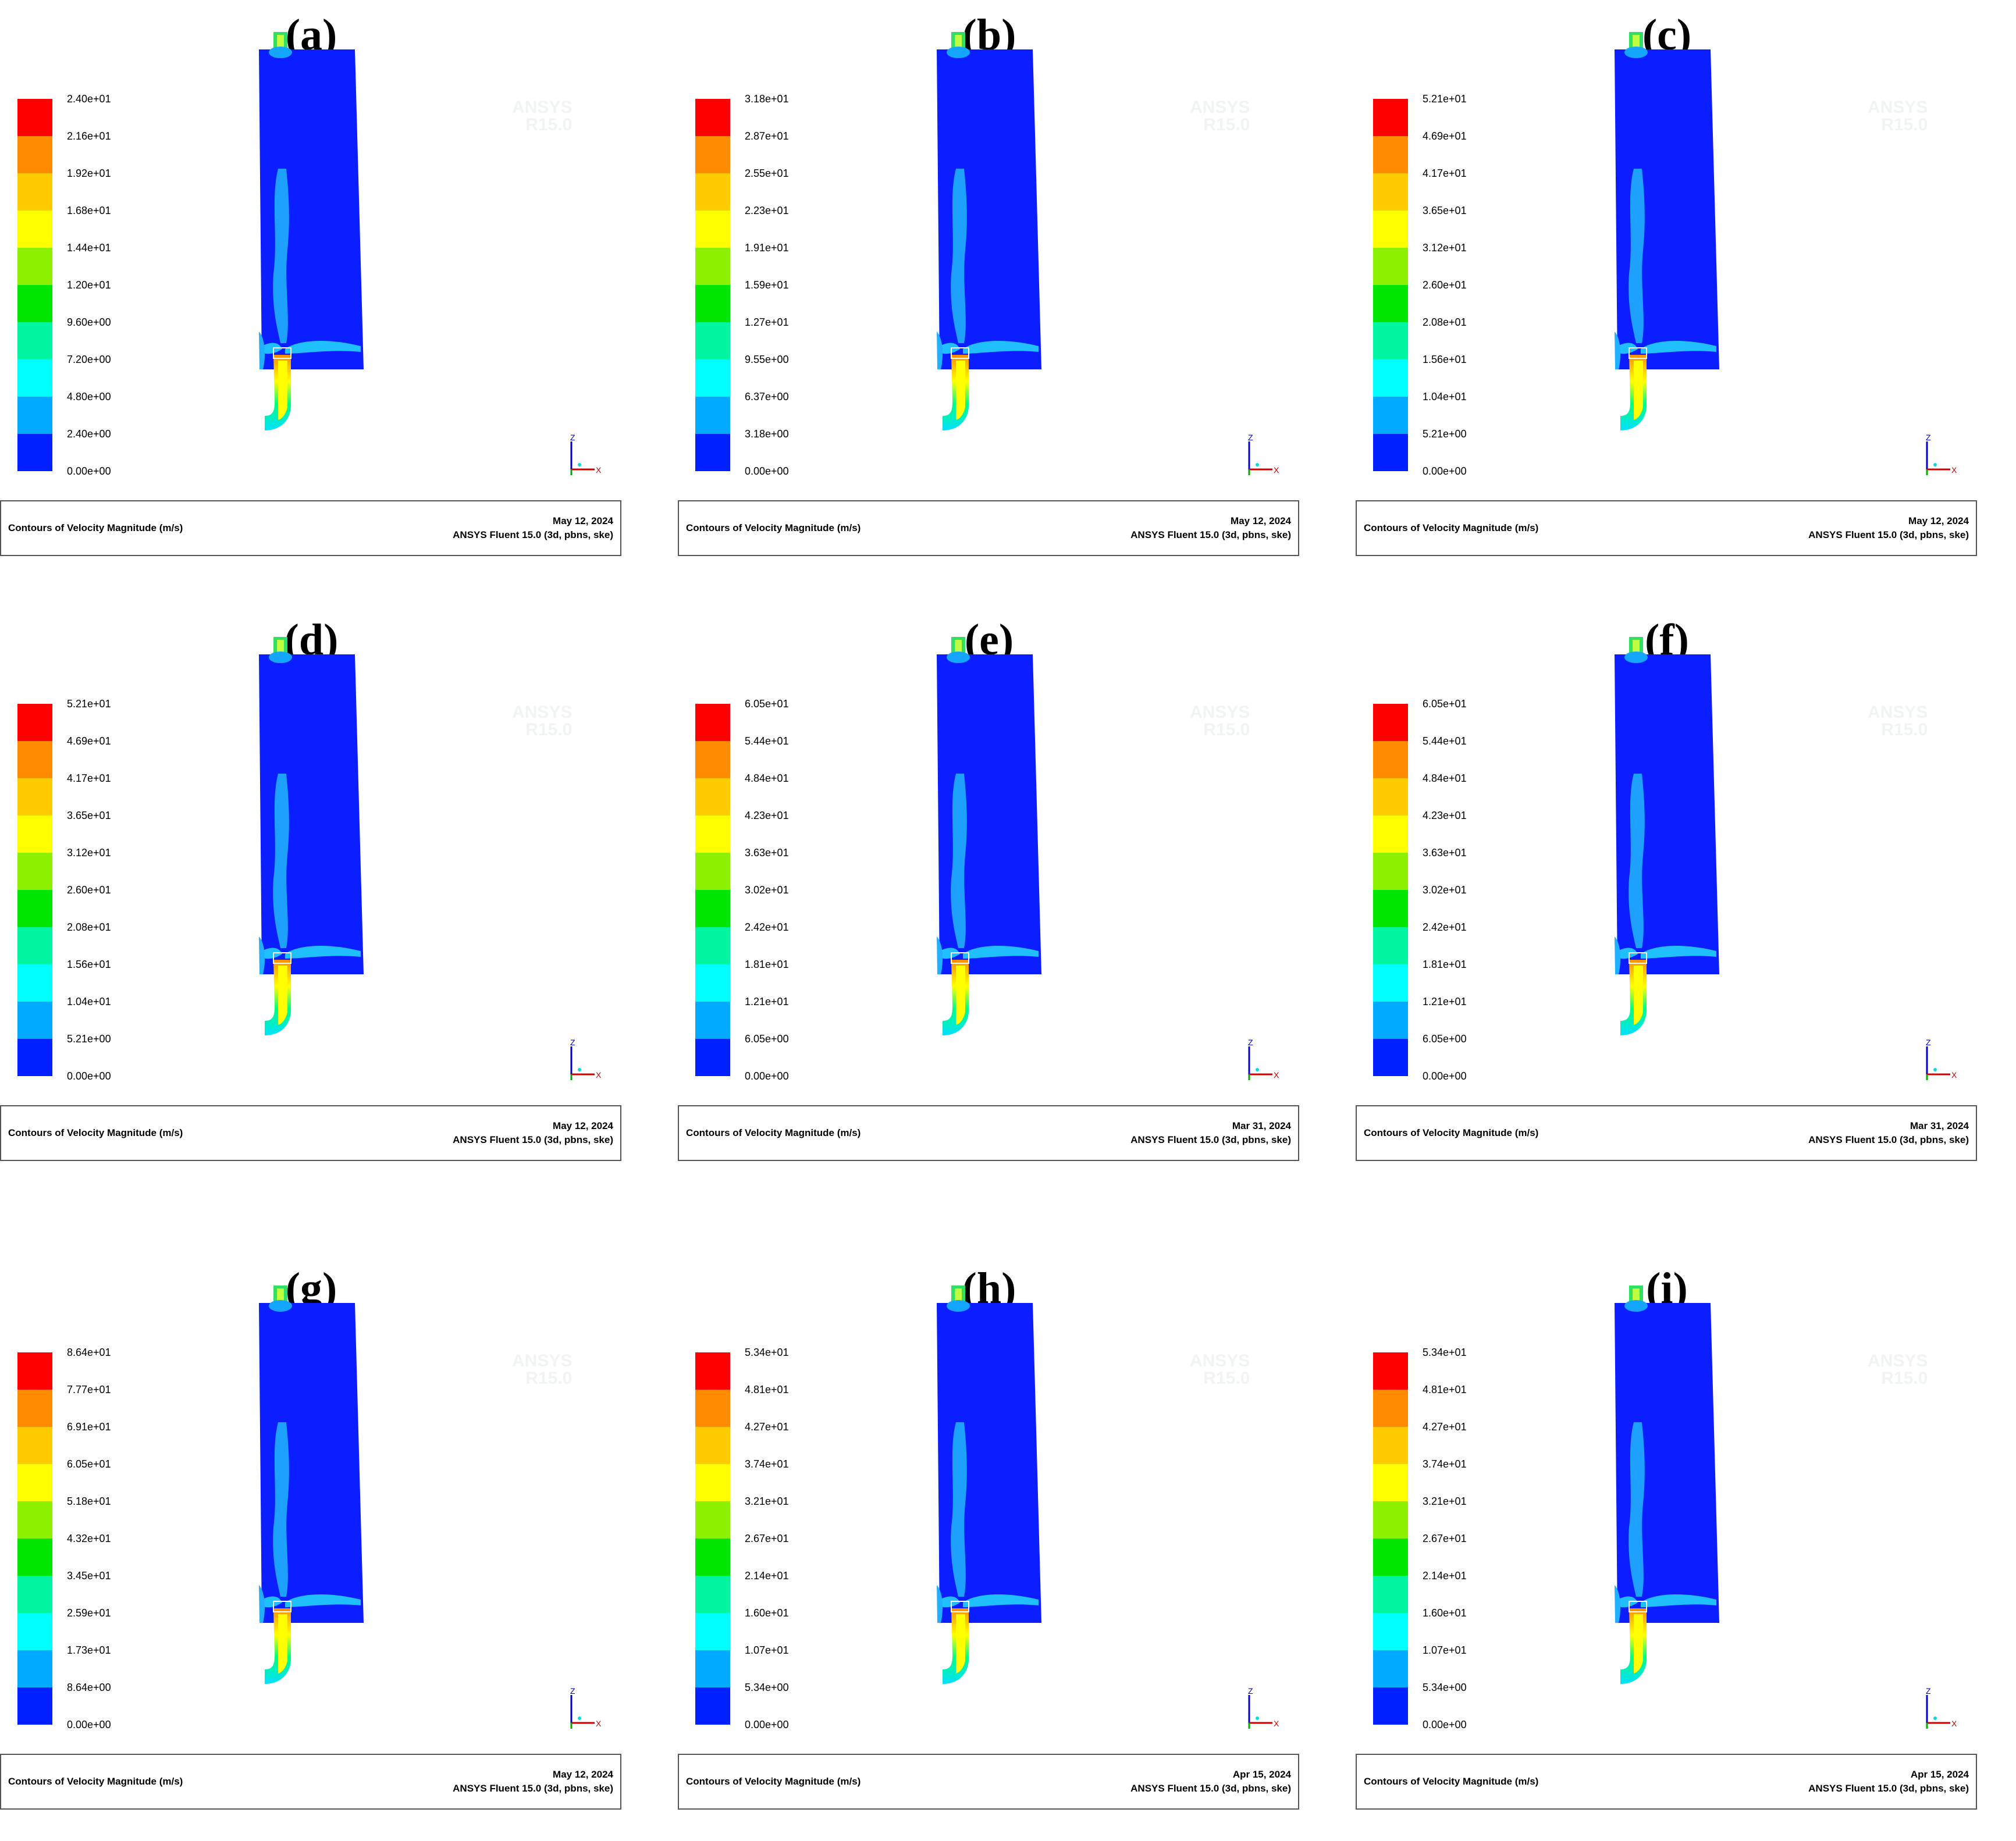 The width and height of the screenshot is (2016, 1841). What do you see at coordinates (1445, 1650) in the screenshot?
I see `legend-tick-label: 1.07e+01` at bounding box center [1445, 1650].